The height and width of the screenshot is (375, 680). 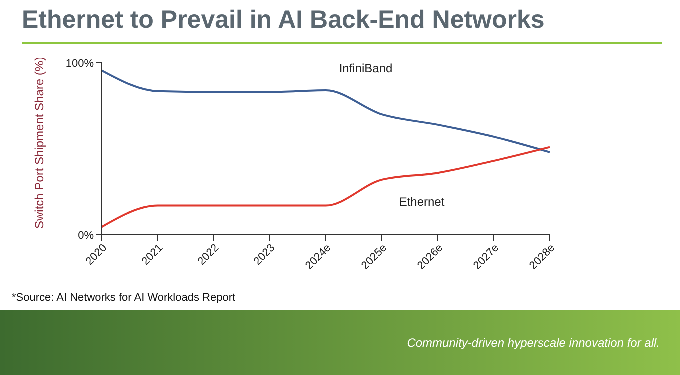 I want to click on y-tick-label: 0%, so click(x=86, y=236).